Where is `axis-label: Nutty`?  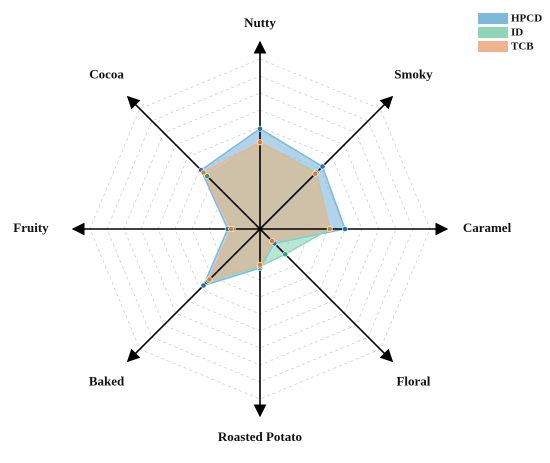
axis-label: Nutty is located at coordinates (260, 22).